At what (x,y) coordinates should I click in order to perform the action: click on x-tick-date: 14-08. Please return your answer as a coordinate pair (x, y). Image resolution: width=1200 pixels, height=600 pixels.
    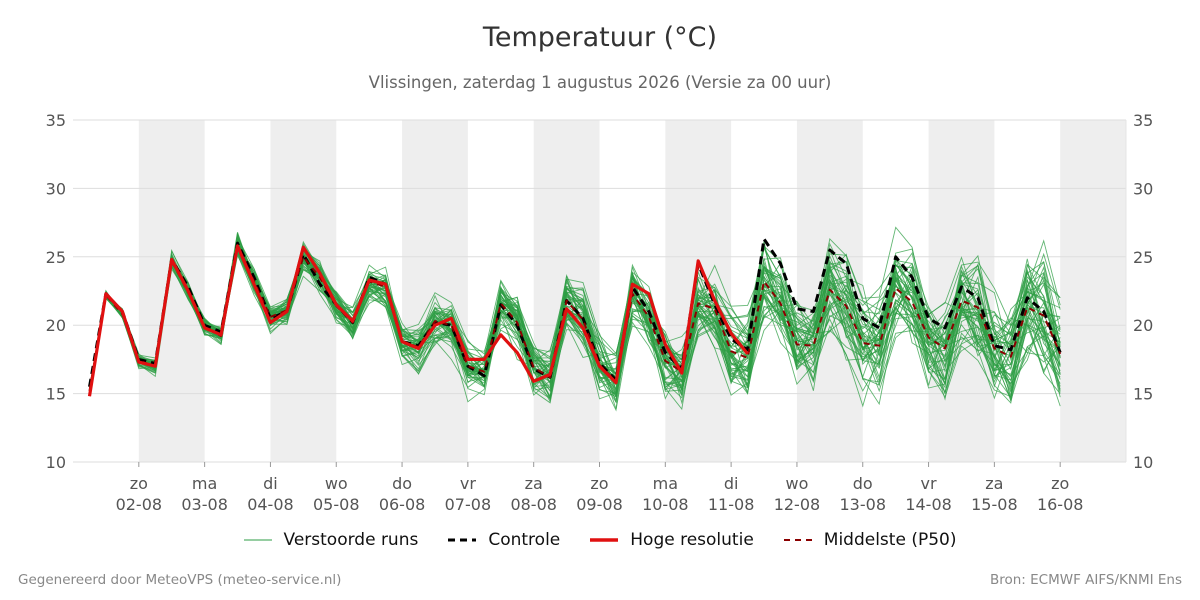
    Looking at the image, I should click on (928, 504).